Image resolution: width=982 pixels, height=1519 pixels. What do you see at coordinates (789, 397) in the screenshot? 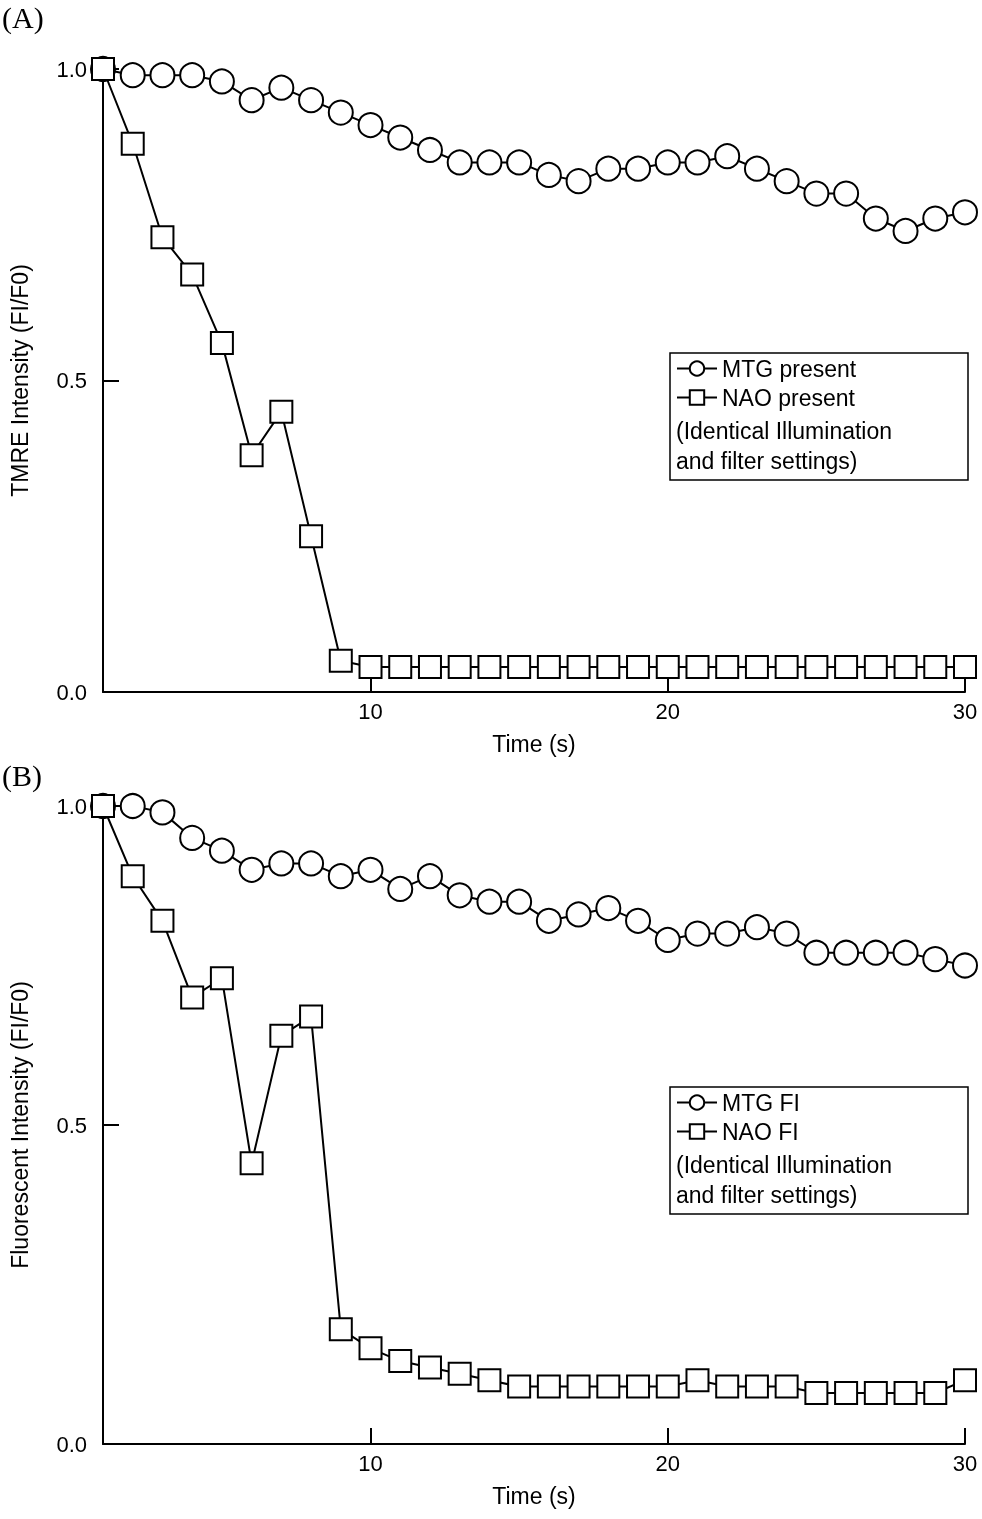
I see `legend-label: NAO present` at bounding box center [789, 397].